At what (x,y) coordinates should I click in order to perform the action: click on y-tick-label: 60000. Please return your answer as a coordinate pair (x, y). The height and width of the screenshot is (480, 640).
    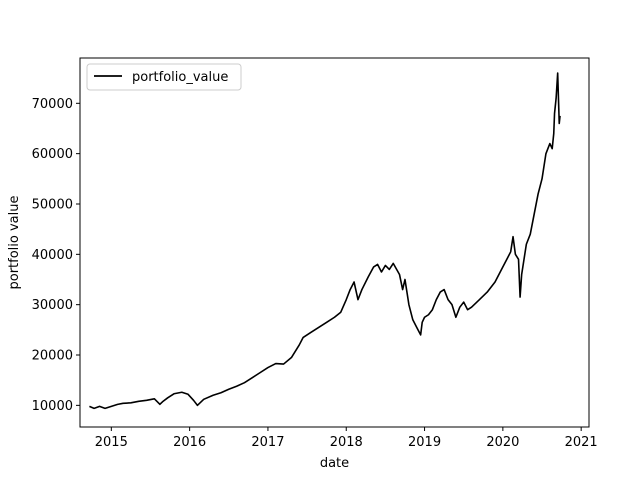
    Looking at the image, I should click on (52, 154).